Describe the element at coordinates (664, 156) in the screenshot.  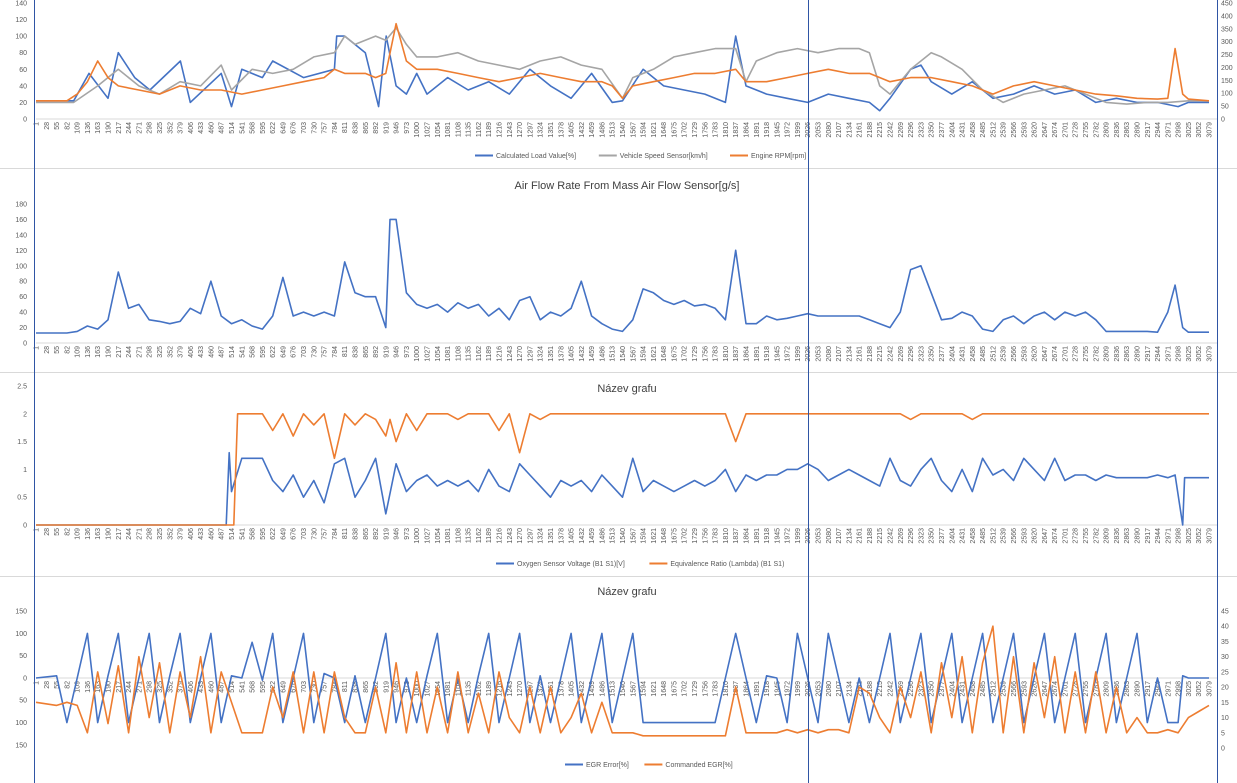
I see `legend-label: Vehicle Speed Sensor[km/h]` at that location.